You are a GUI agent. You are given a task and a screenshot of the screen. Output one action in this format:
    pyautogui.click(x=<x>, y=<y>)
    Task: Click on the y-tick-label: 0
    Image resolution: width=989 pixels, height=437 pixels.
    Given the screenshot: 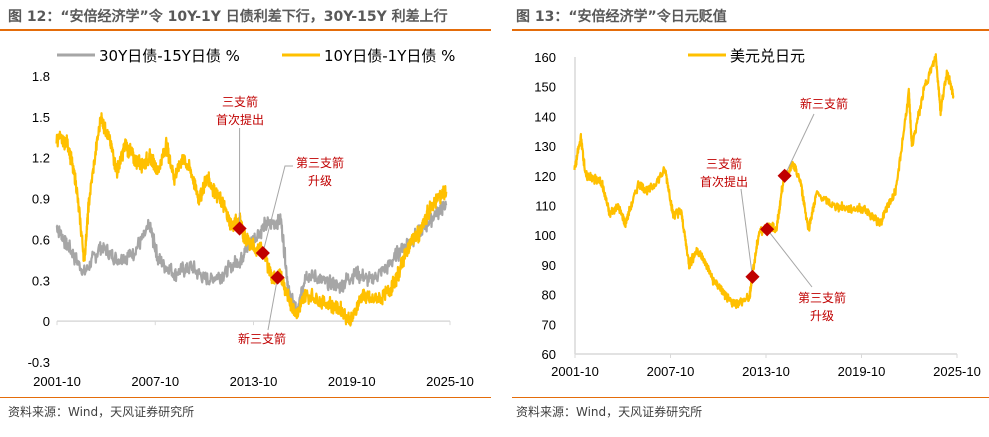 What is the action you would take?
    pyautogui.click(x=46, y=321)
    